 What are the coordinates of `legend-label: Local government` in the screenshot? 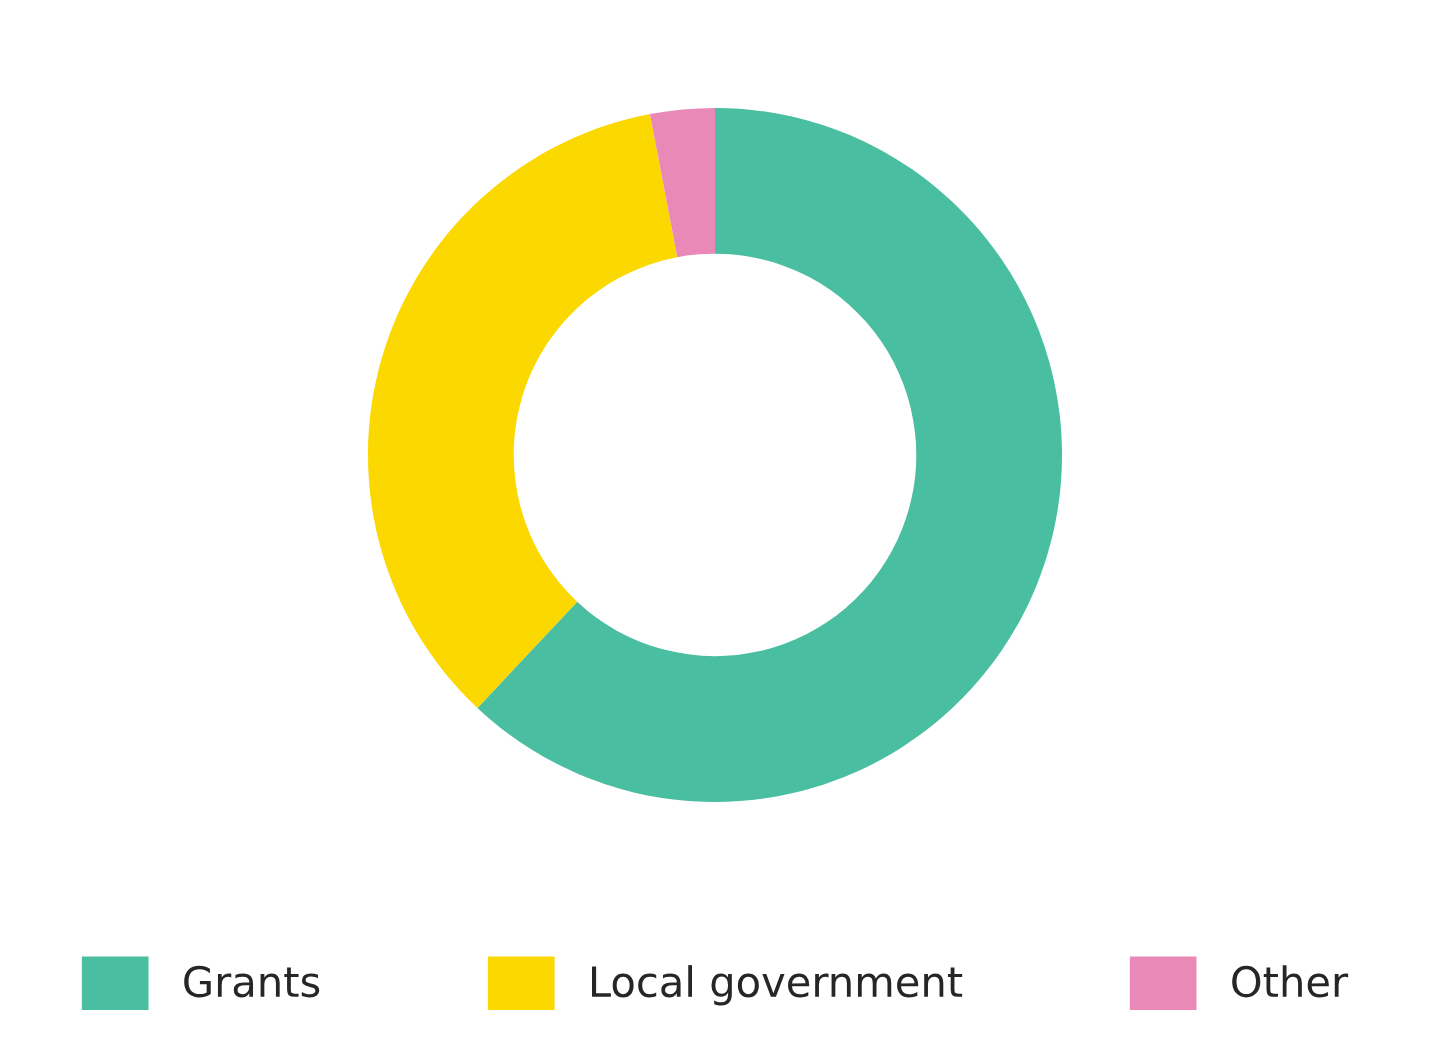 It's located at (777, 985).